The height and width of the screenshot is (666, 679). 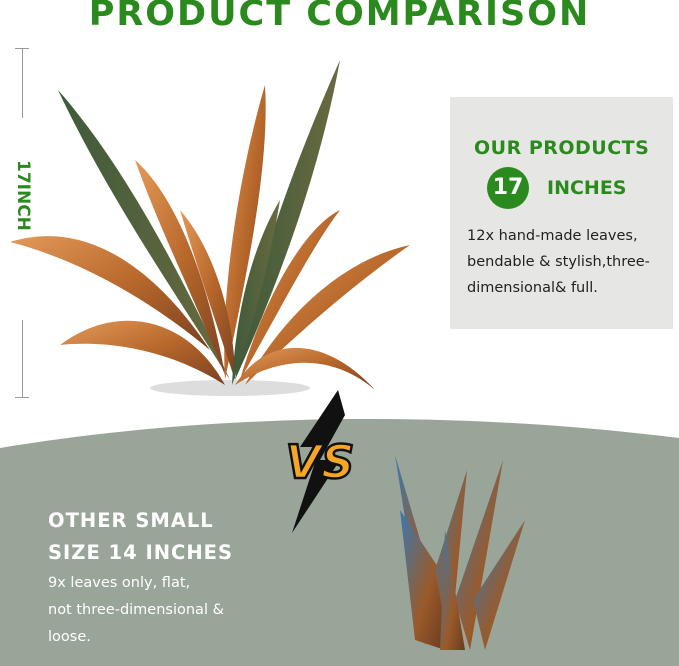 I want to click on size-unit: INCHES, so click(x=587, y=188).